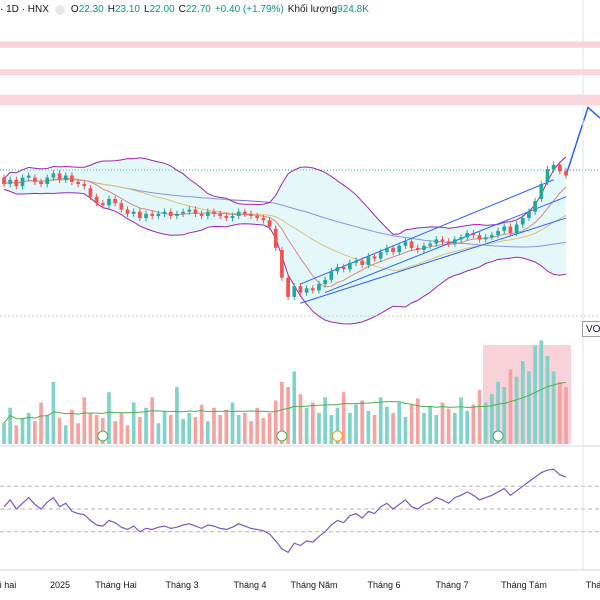  I want to click on high-value: 23.10, so click(127, 9).